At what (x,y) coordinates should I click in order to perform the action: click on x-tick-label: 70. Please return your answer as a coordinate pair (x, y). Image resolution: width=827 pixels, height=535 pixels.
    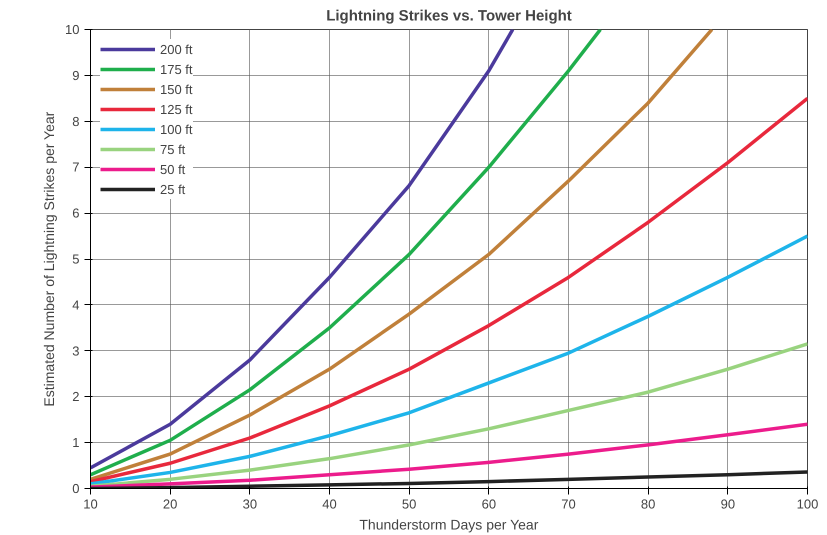
    Looking at the image, I should click on (568, 504).